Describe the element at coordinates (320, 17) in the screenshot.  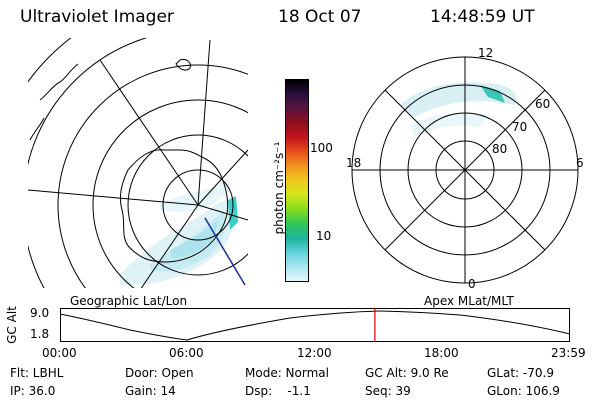
I see `date-label: 18 Oct 07` at that location.